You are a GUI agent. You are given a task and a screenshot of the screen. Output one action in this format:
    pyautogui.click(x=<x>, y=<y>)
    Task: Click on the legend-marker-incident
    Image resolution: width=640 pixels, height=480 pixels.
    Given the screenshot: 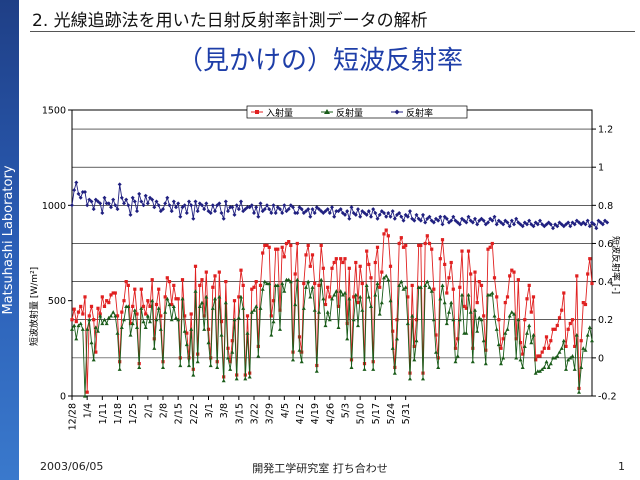 What is the action you would take?
    pyautogui.click(x=257, y=112)
    